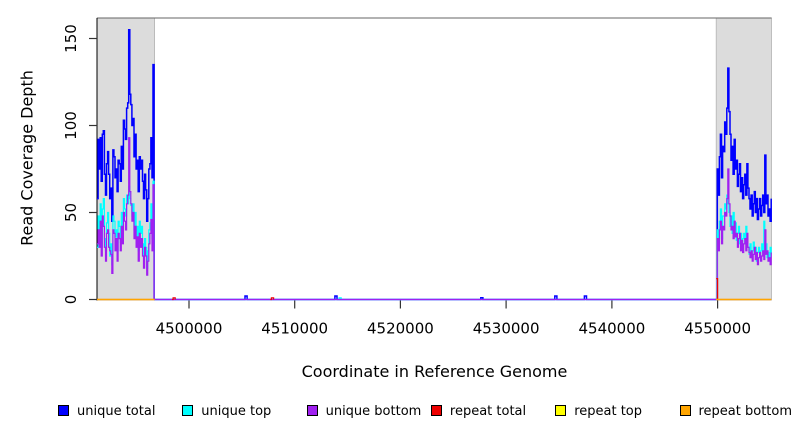 Image resolution: width=792 pixels, height=432 pixels. I want to click on y-tick-label: 100, so click(71, 125).